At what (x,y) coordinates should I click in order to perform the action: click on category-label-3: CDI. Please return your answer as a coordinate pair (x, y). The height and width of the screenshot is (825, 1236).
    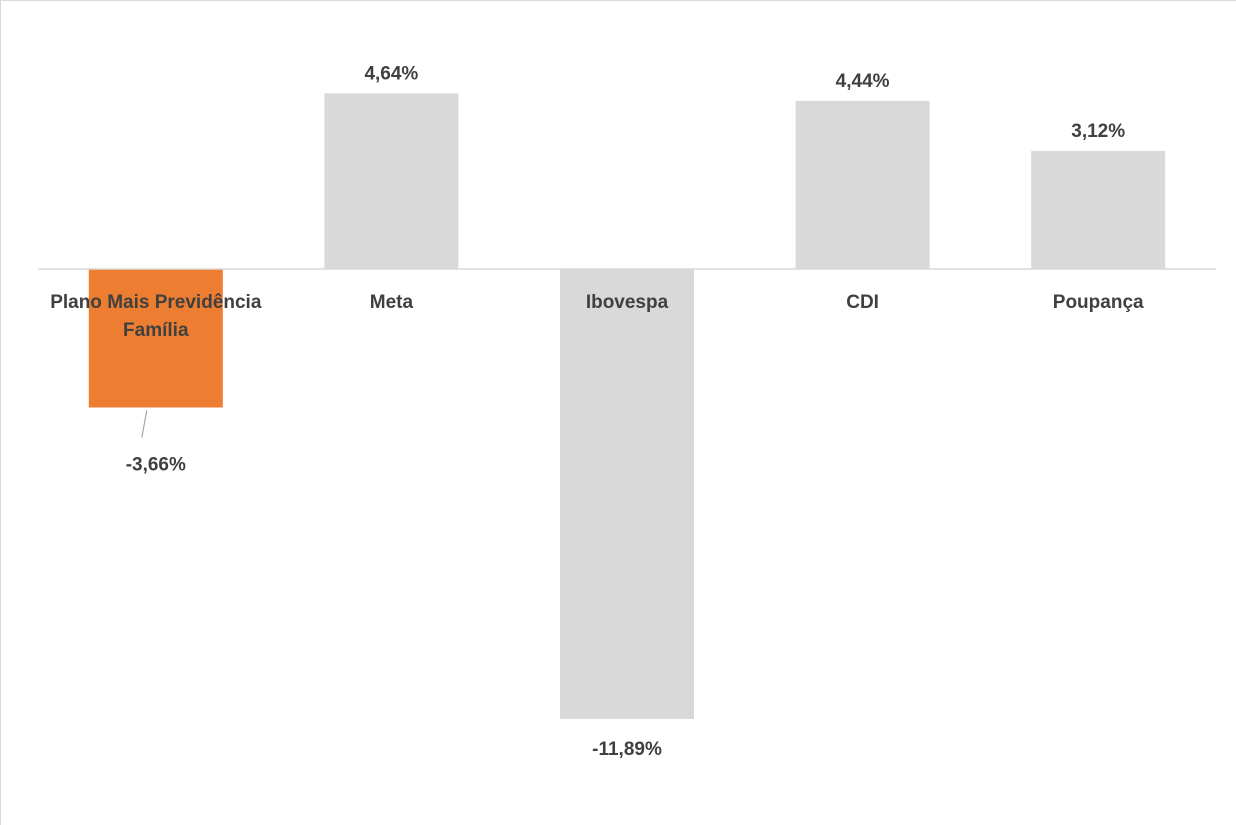
    Looking at the image, I should click on (862, 302).